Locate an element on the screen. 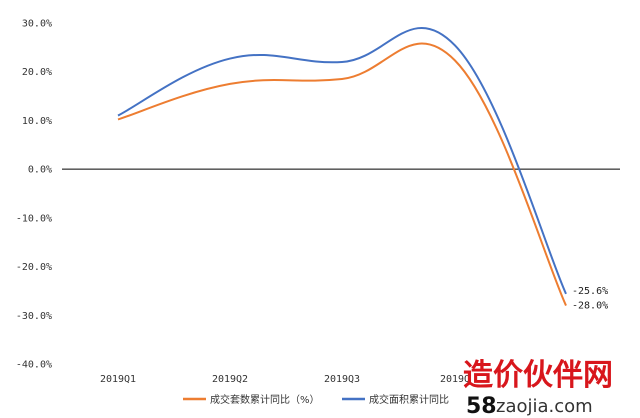 The image size is (640, 418). legend: 成交套数累计同比（%） 成交面积累计同比 is located at coordinates (316, 399).